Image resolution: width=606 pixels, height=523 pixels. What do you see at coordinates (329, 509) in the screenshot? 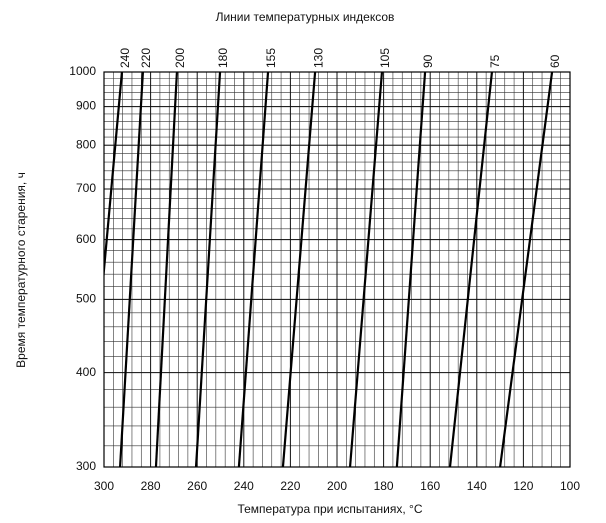
I see `x-axis-label: Температура при испытаниях, °C` at bounding box center [329, 509].